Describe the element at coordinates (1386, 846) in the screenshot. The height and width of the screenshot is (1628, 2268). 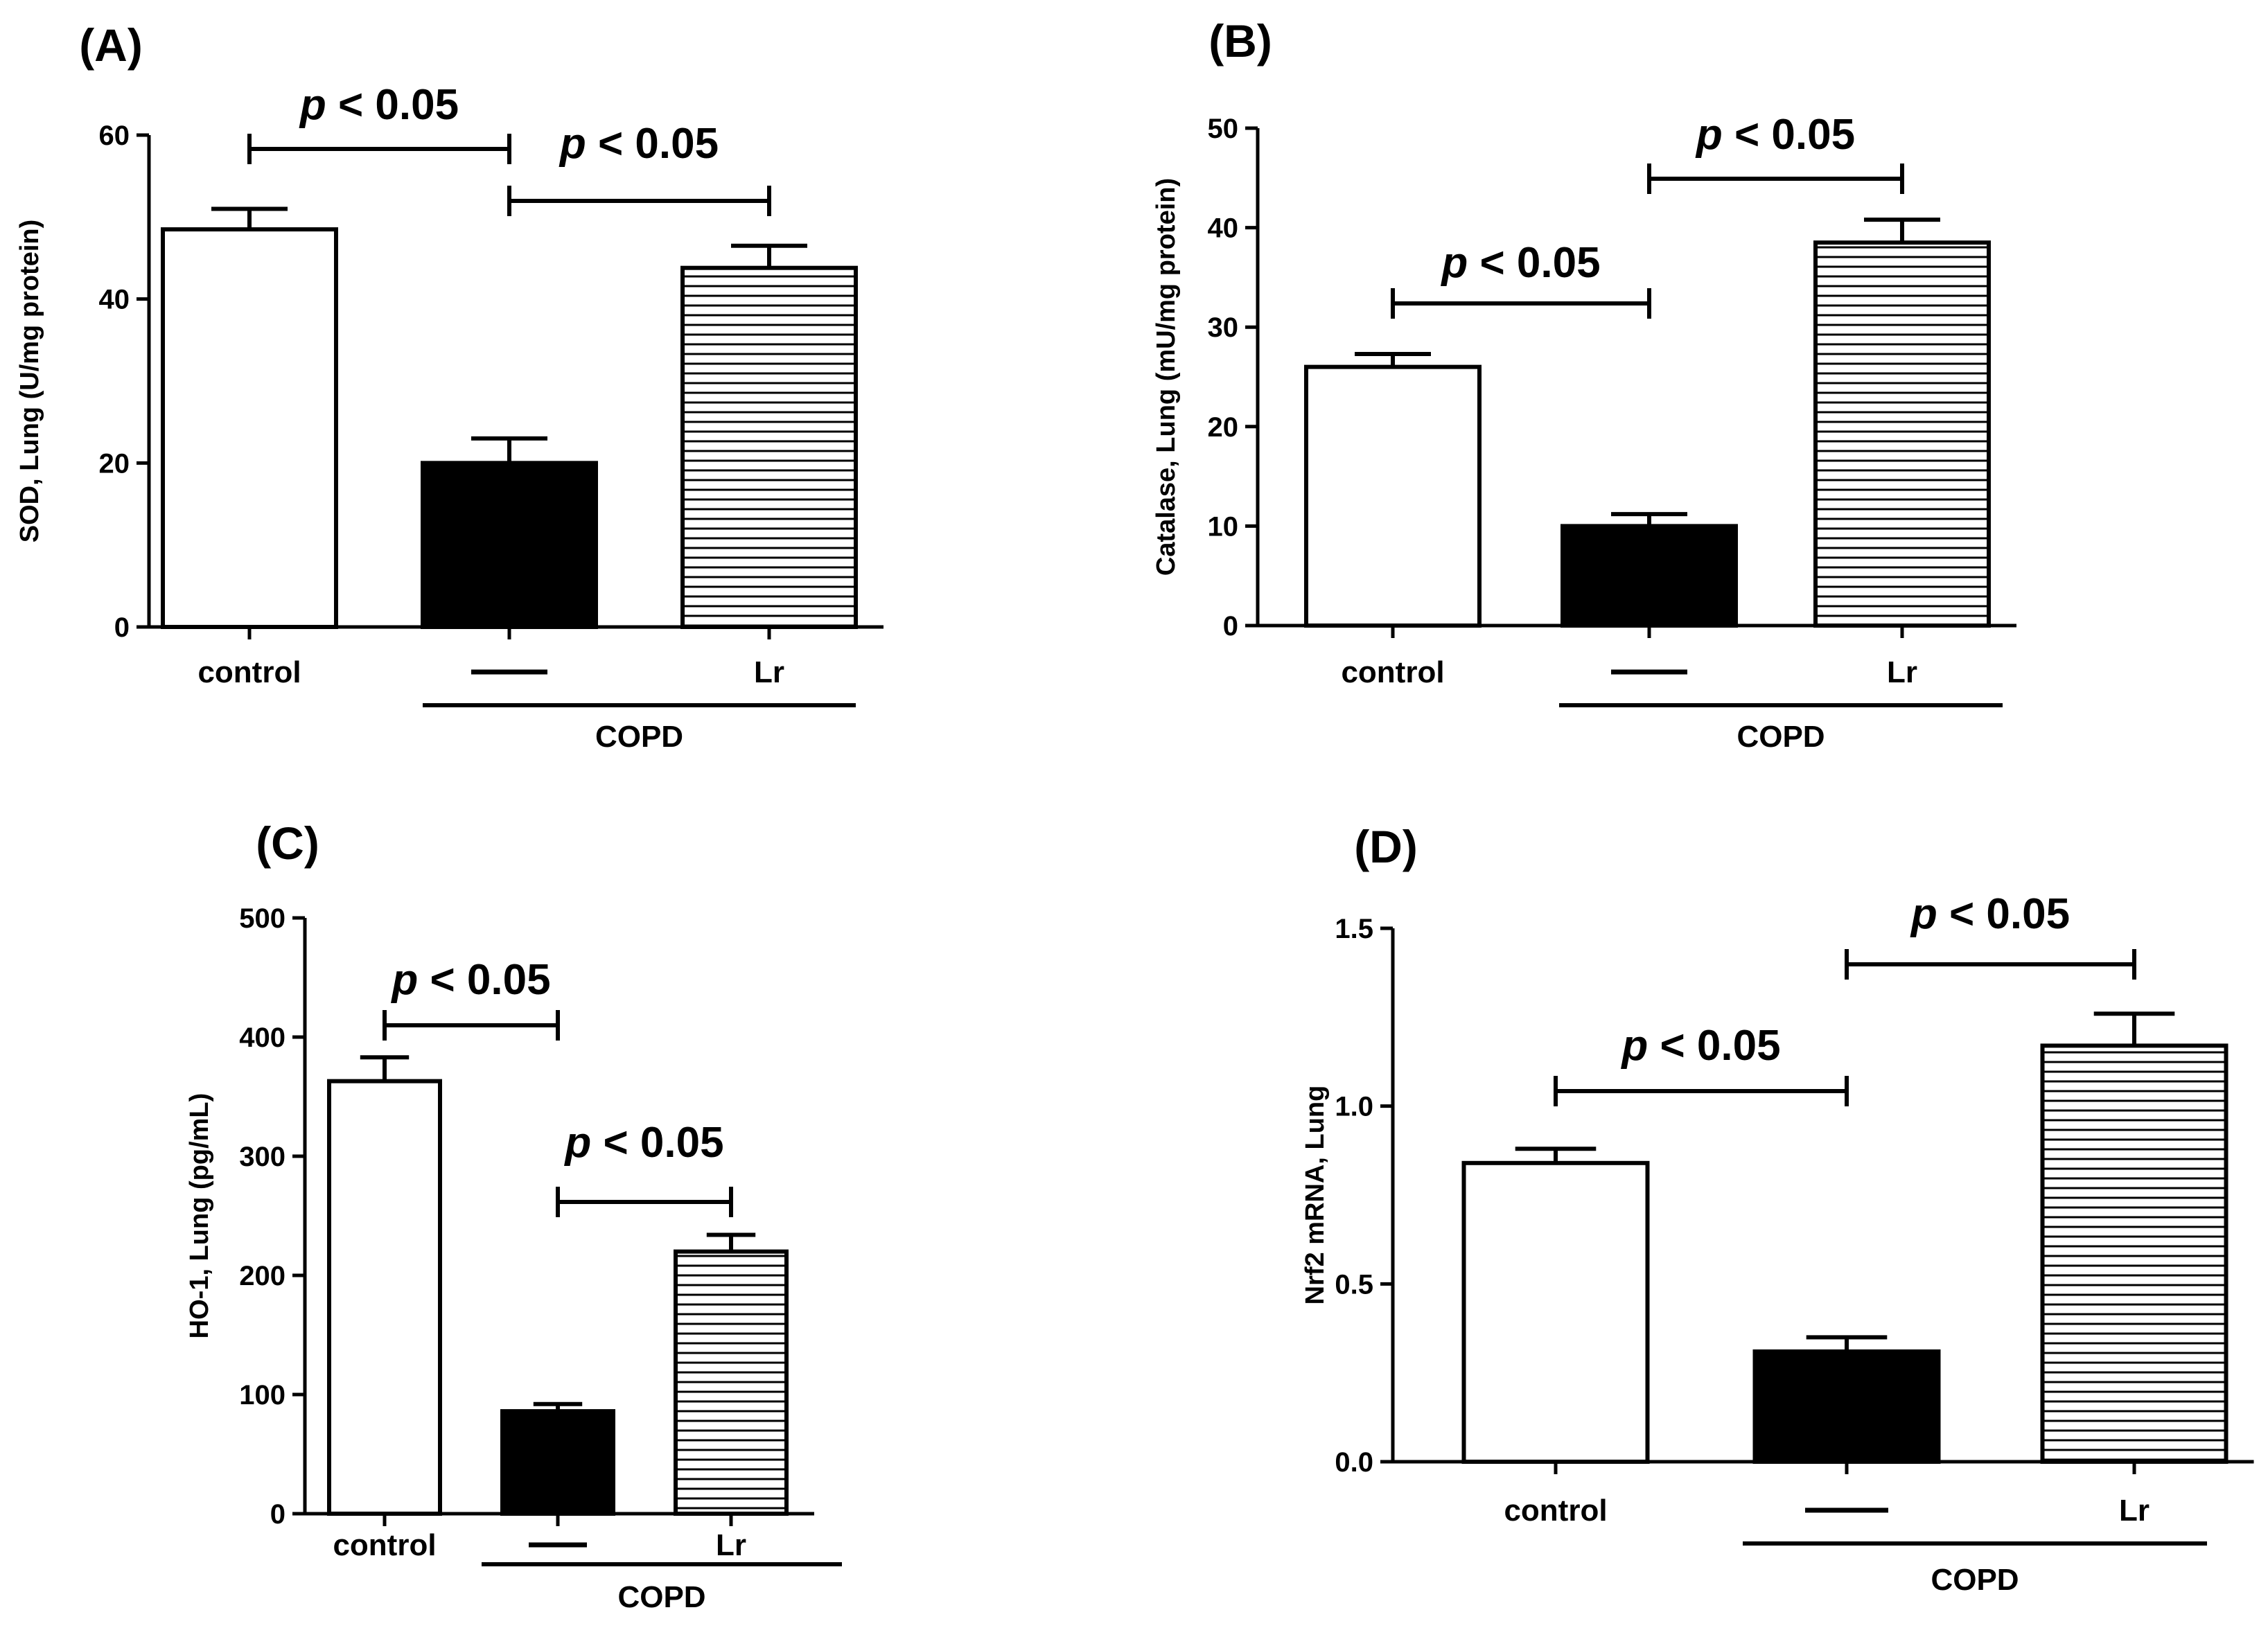
I see `panel-label: (D)` at that location.